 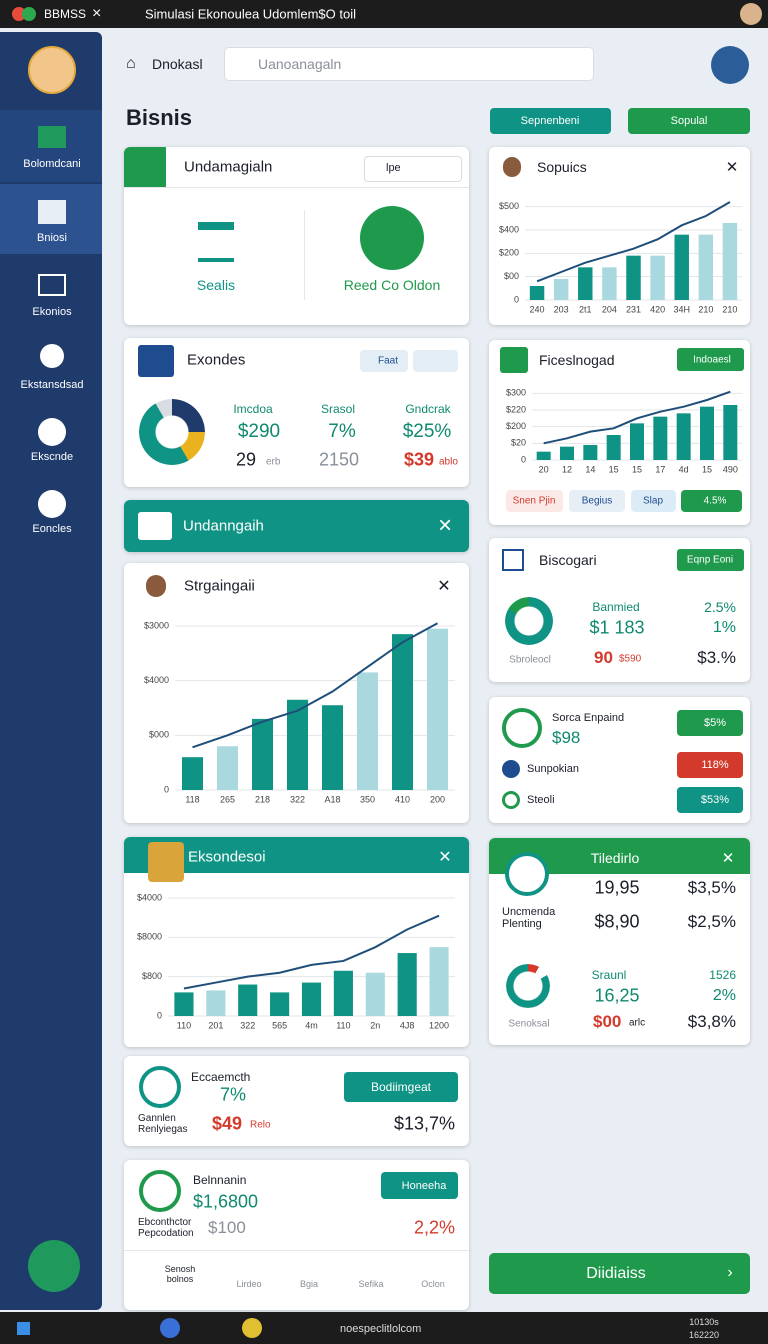 What do you see at coordinates (52, 312) in the screenshot?
I see `nav-label: Ekonios` at bounding box center [52, 312].